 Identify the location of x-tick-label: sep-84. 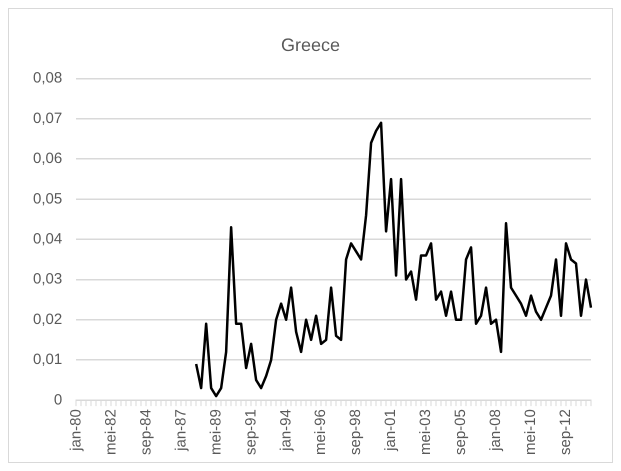
(145, 432).